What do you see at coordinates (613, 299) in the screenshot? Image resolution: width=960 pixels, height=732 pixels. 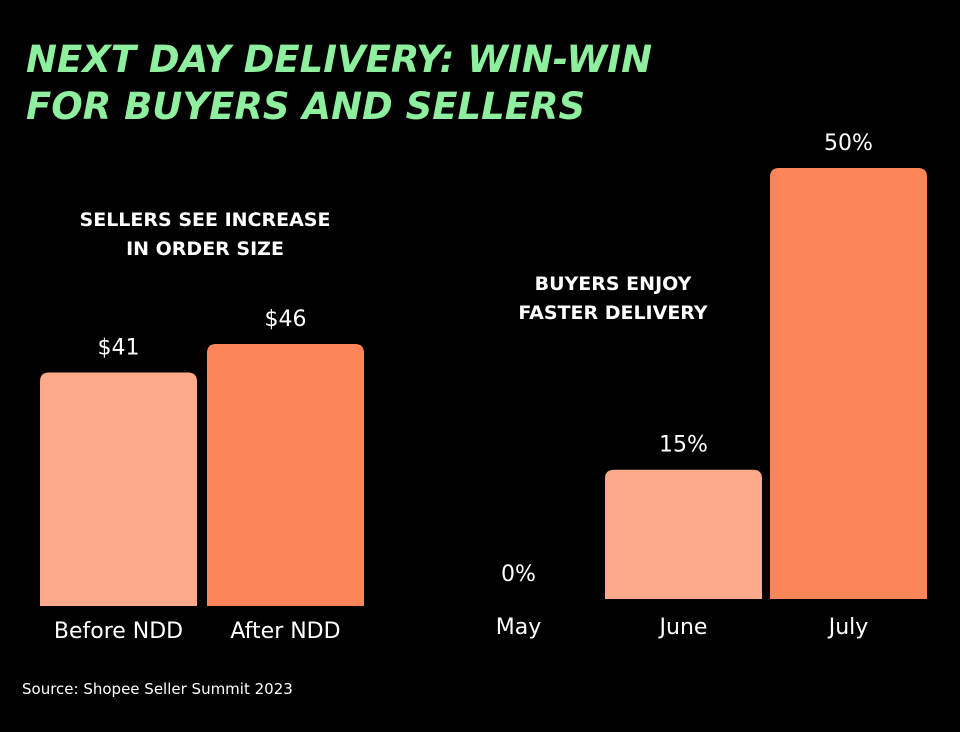 I see `delivery-chart-title: BUYERS ENJOY FASTER DELIVERY` at bounding box center [613, 299].